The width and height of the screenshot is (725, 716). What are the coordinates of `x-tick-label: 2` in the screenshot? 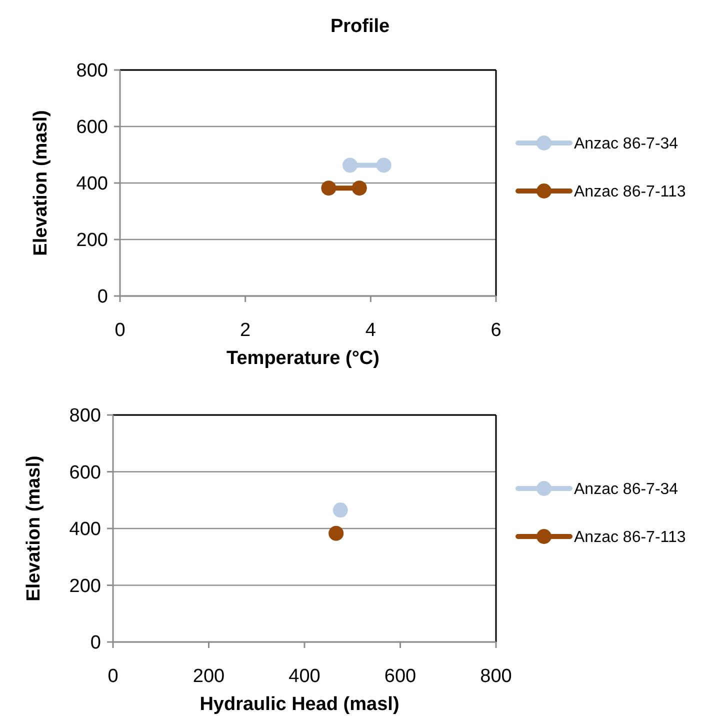 It's located at (245, 330).